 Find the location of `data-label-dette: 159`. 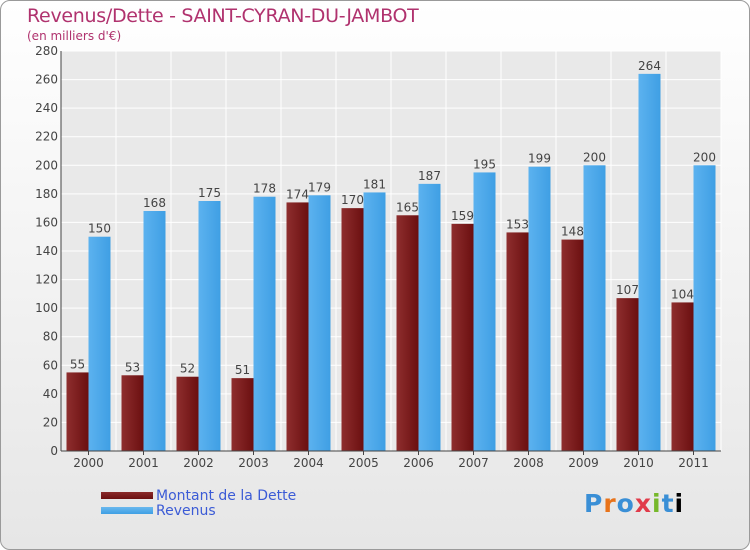

data-label-dette: 159 is located at coordinates (462, 216).